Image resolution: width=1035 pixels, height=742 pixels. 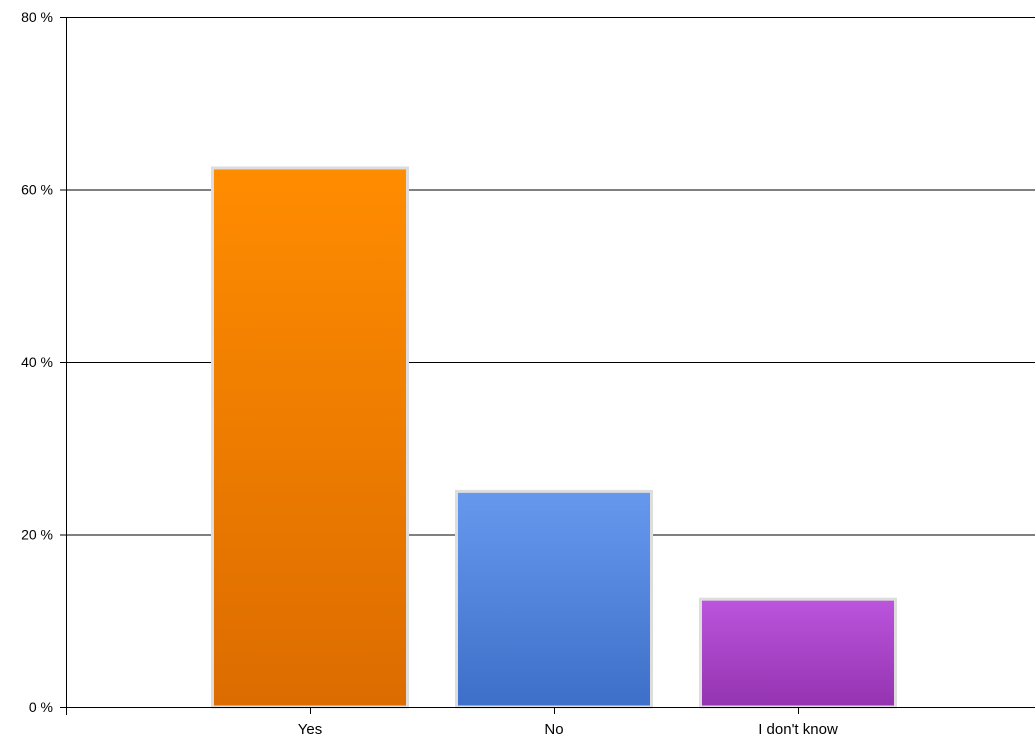 I want to click on bar-i-don-t-know, so click(x=798, y=653).